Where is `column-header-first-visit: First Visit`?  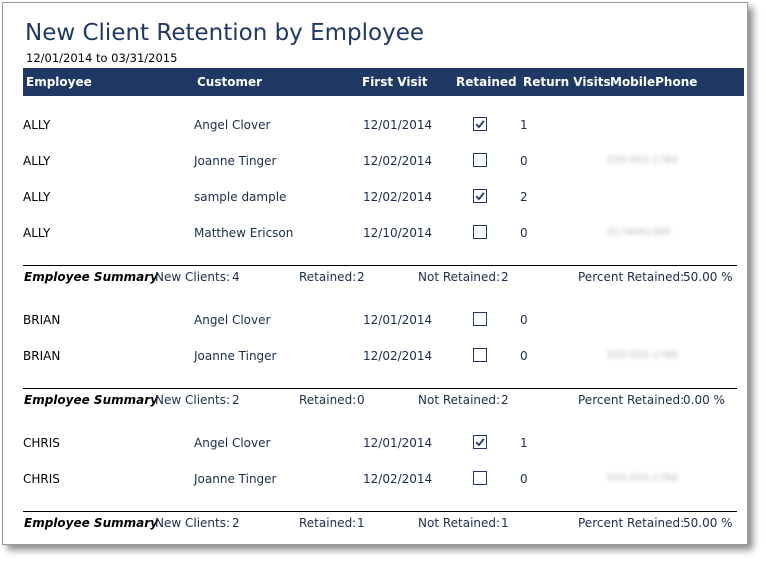 column-header-first-visit: First Visit is located at coordinates (395, 82).